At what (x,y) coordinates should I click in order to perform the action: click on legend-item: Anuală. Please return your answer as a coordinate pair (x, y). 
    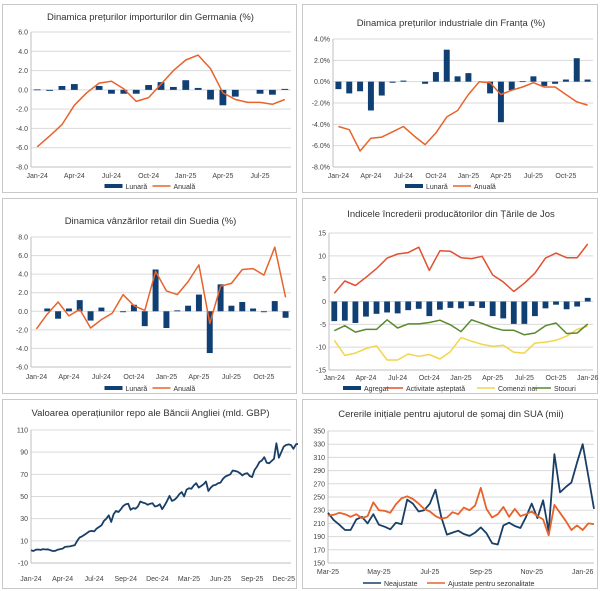
    Looking at the image, I should click on (174, 187).